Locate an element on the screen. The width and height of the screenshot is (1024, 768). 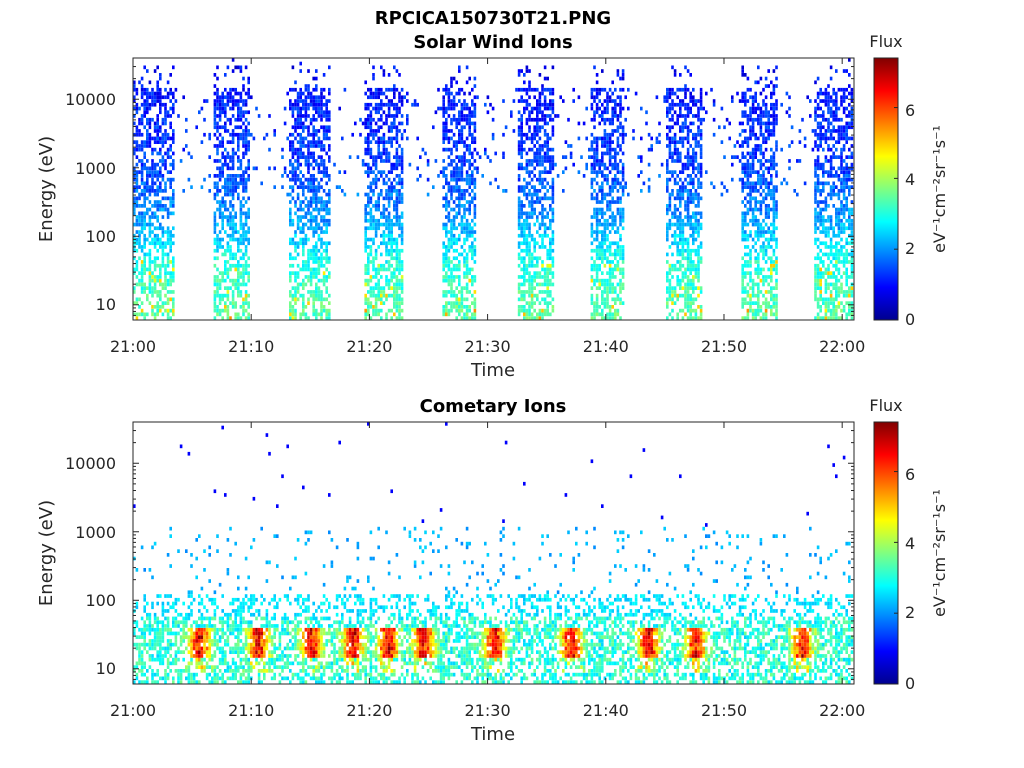
figure-filename-title: RPCICA150730T21.PNG is located at coordinates (493, 18).